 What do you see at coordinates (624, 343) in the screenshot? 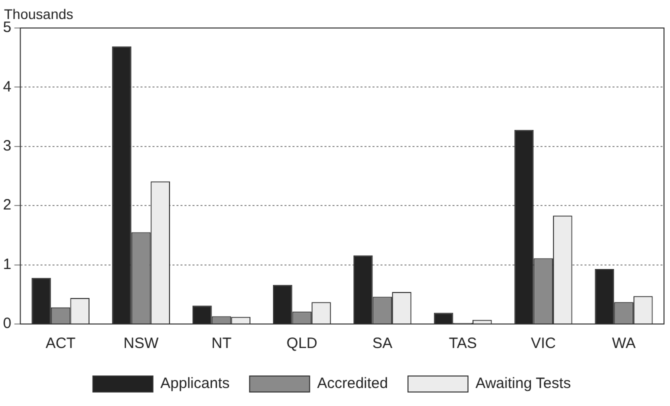
I see `x-tick-label: WA` at bounding box center [624, 343].